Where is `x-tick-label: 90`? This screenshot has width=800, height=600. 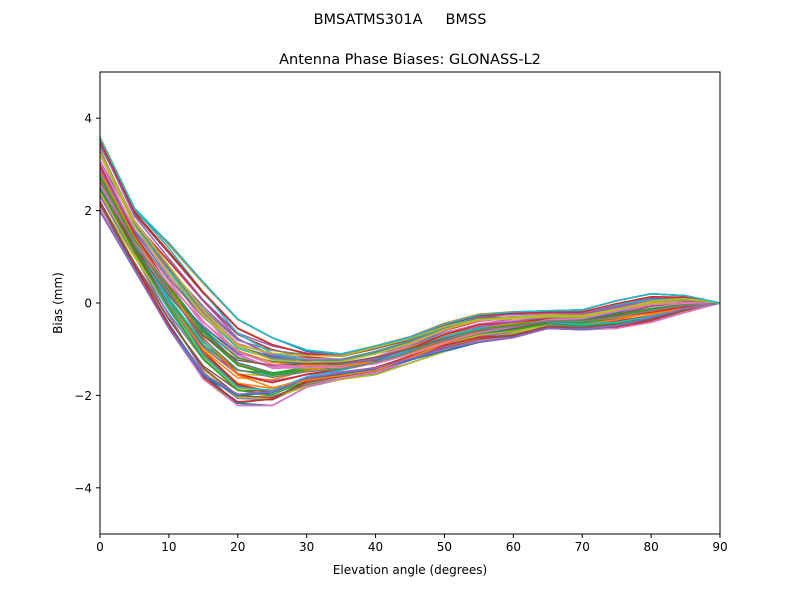
x-tick-label: 90 is located at coordinates (719, 547).